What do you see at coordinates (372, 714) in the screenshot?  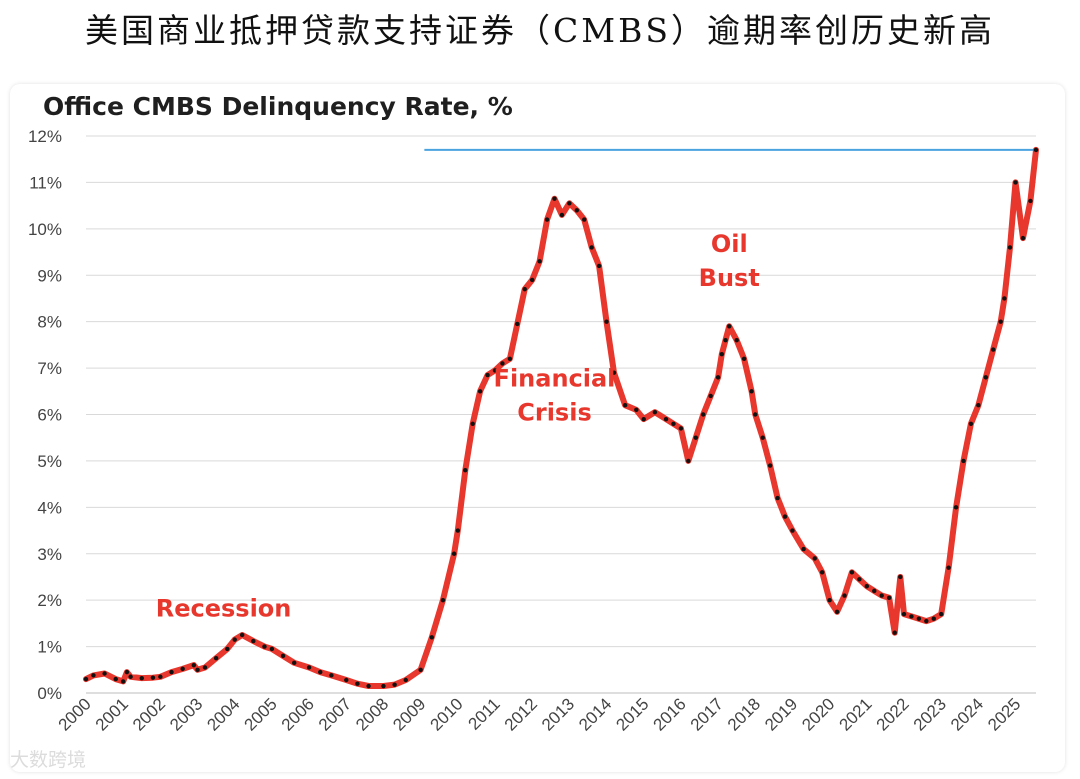 I see `x-tick-label: 2008` at bounding box center [372, 714].